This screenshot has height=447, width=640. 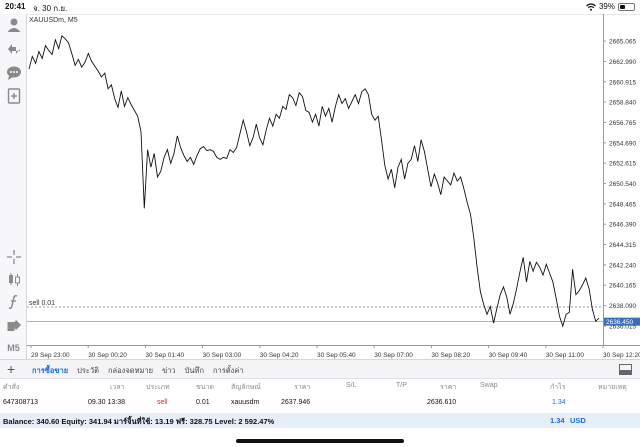 What do you see at coordinates (393, 355) in the screenshot?
I see `time-axis-label: 30 Sep 07:00` at bounding box center [393, 355].